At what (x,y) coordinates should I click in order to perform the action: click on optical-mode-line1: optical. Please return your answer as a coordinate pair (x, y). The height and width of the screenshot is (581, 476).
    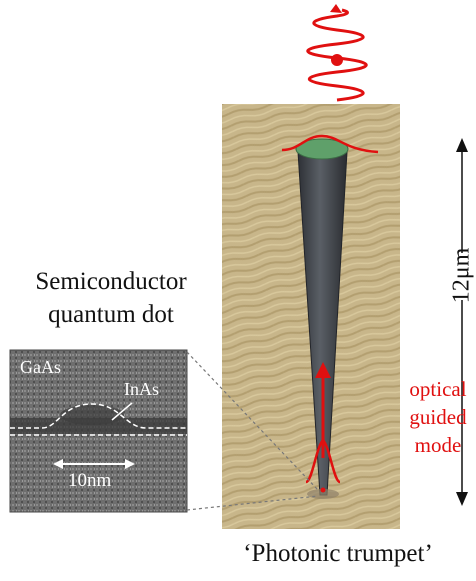
    Looking at the image, I should click on (438, 389).